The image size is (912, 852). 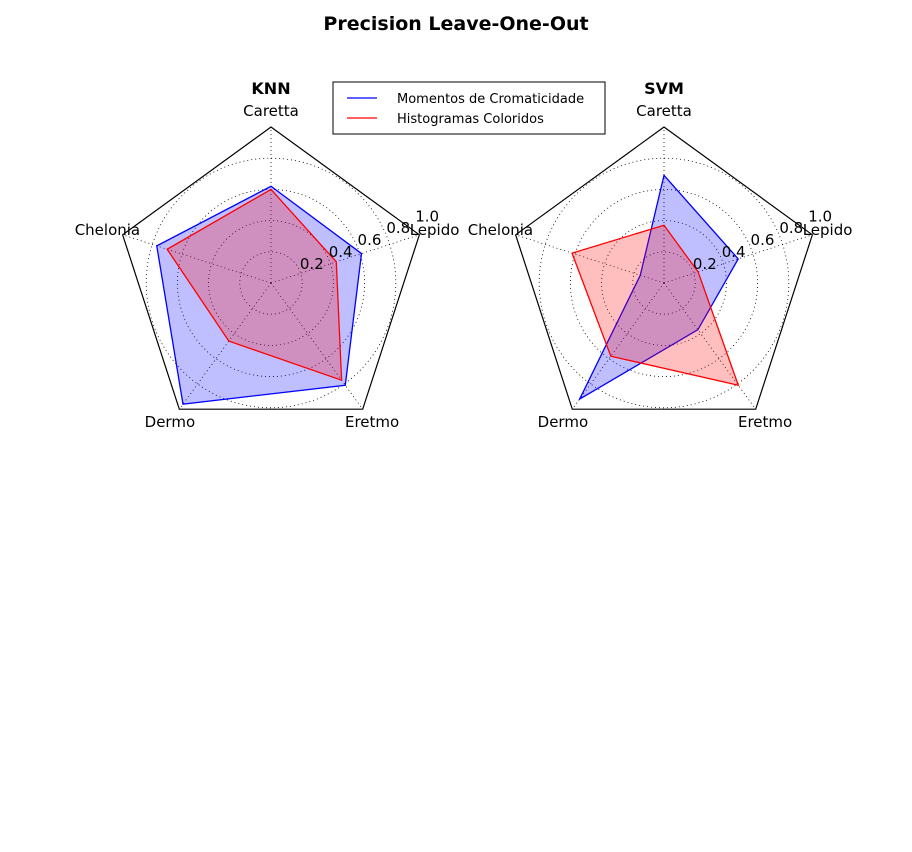 What do you see at coordinates (455, 24) in the screenshot?
I see `figure-title: Precision Leave-One-Out` at bounding box center [455, 24].